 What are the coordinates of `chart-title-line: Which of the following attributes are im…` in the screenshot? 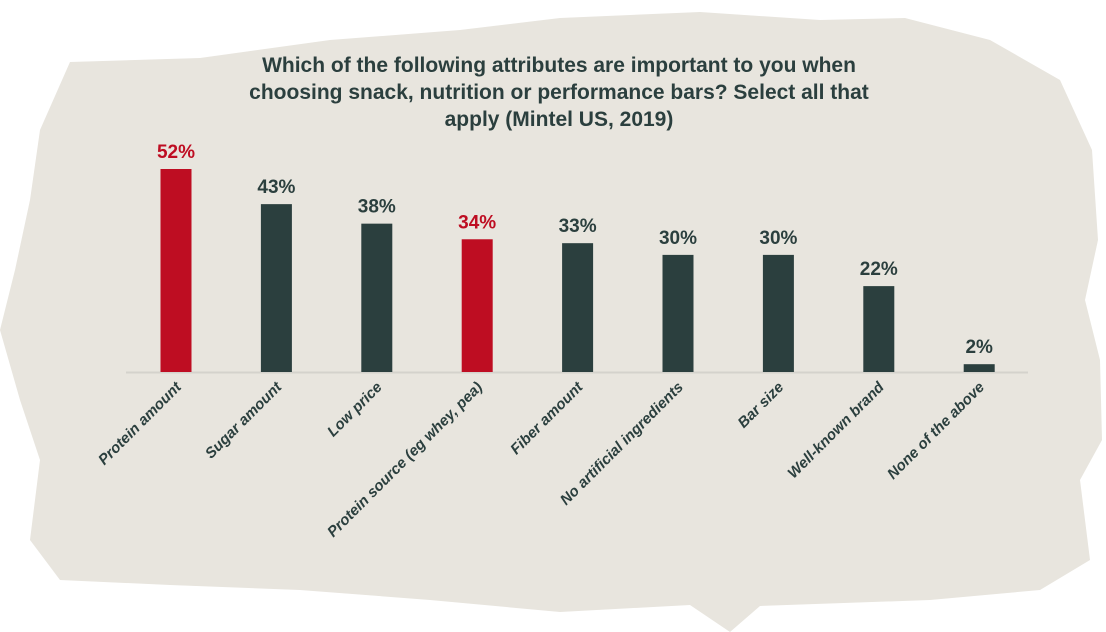 It's located at (559, 65).